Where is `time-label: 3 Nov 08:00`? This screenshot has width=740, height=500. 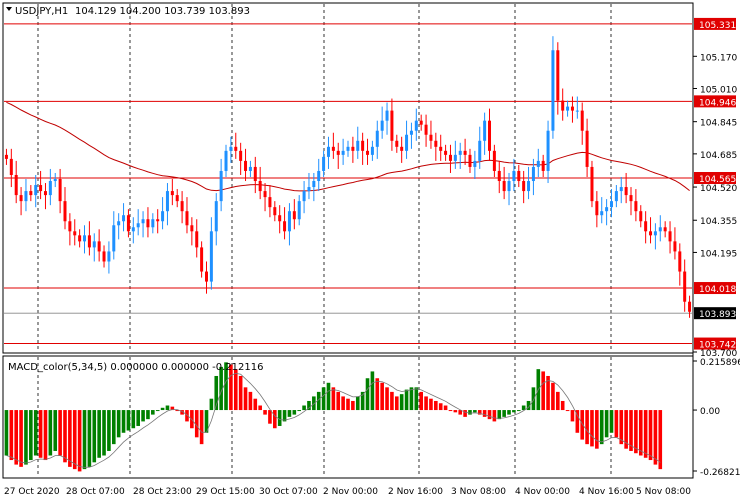 time-label: 3 Nov 08:00 is located at coordinates (478, 492).